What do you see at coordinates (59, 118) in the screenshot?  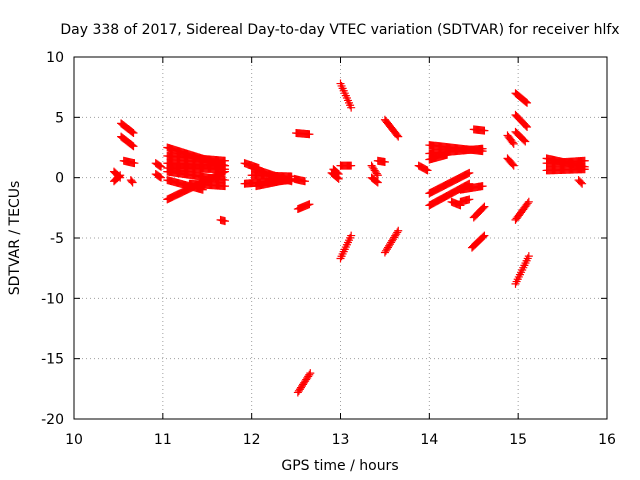 I see `y-tick-label: 5` at bounding box center [59, 118].